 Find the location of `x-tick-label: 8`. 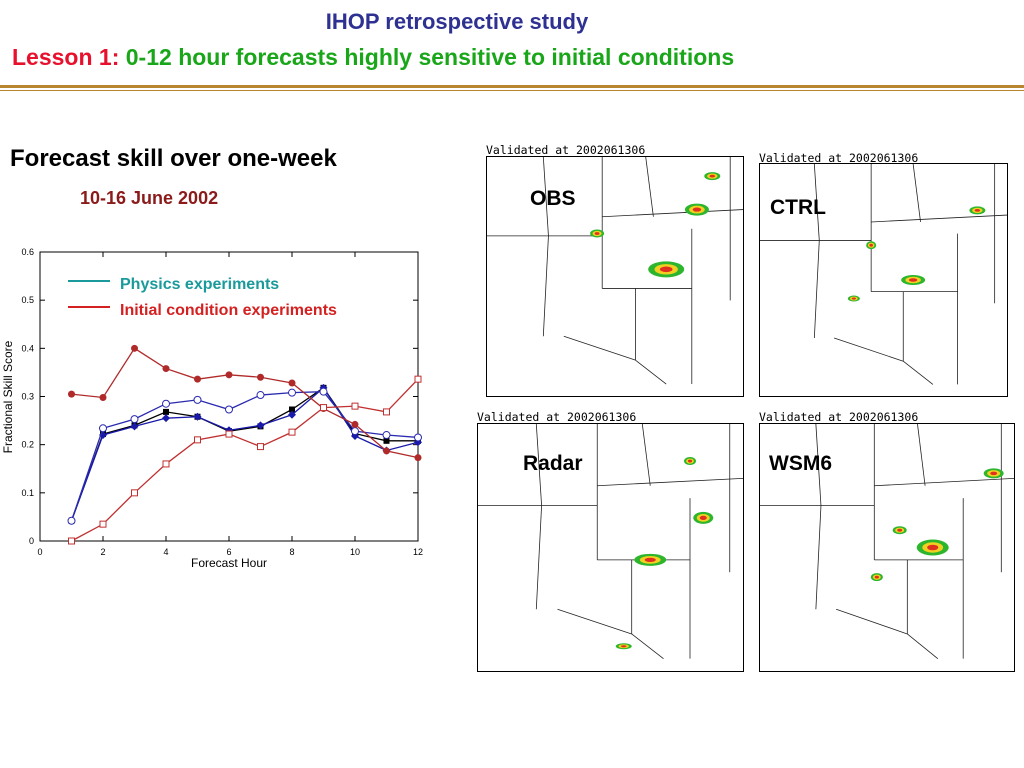

x-tick-label: 8 is located at coordinates (291, 552).